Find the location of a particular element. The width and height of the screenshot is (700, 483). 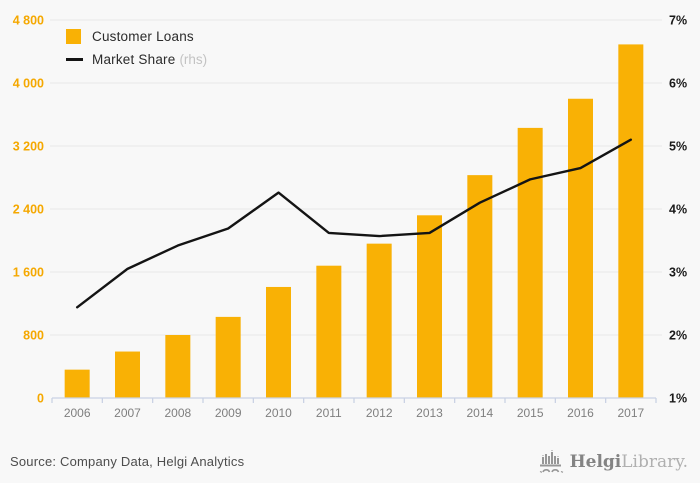

bar-2011 is located at coordinates (329, 331).